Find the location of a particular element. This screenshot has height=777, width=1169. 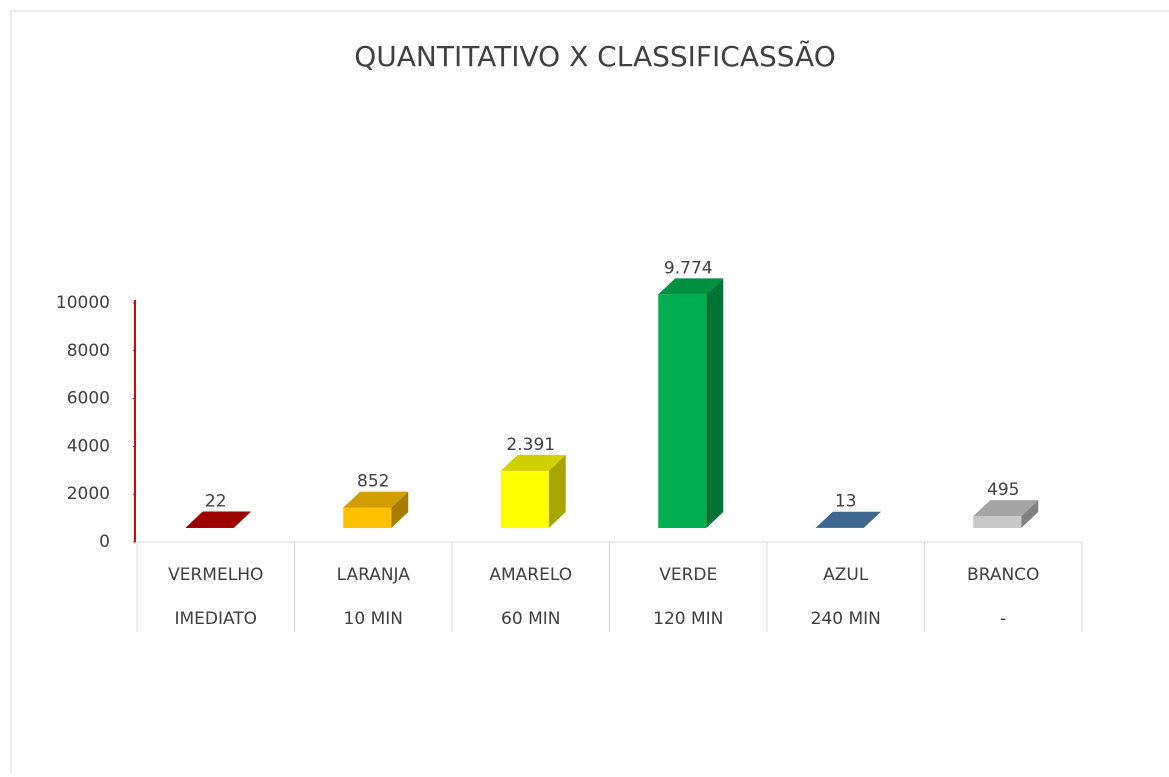

y-tick-label: 4000 is located at coordinates (88, 446).